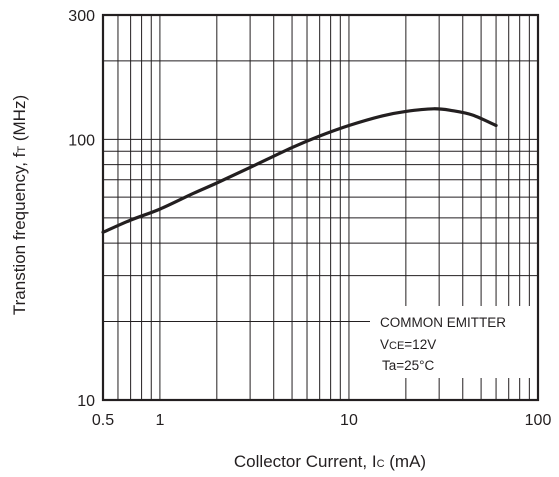 This screenshot has height=477, width=559. I want to click on annotation-line-2: VCE=12V, so click(408, 344).